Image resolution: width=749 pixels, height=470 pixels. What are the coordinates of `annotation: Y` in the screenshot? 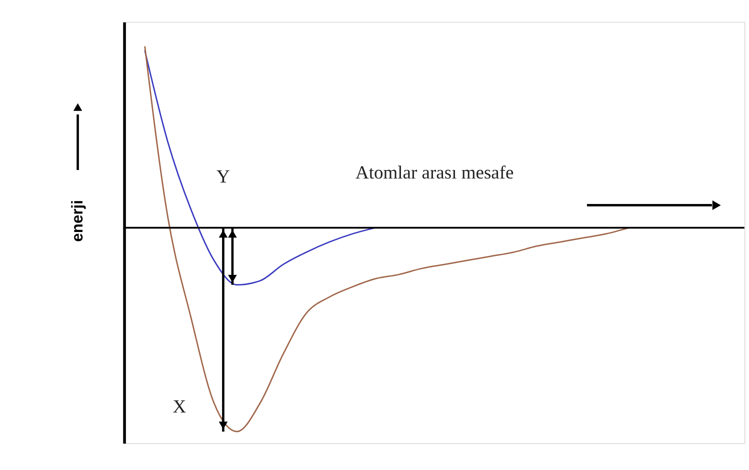 It's located at (223, 177).